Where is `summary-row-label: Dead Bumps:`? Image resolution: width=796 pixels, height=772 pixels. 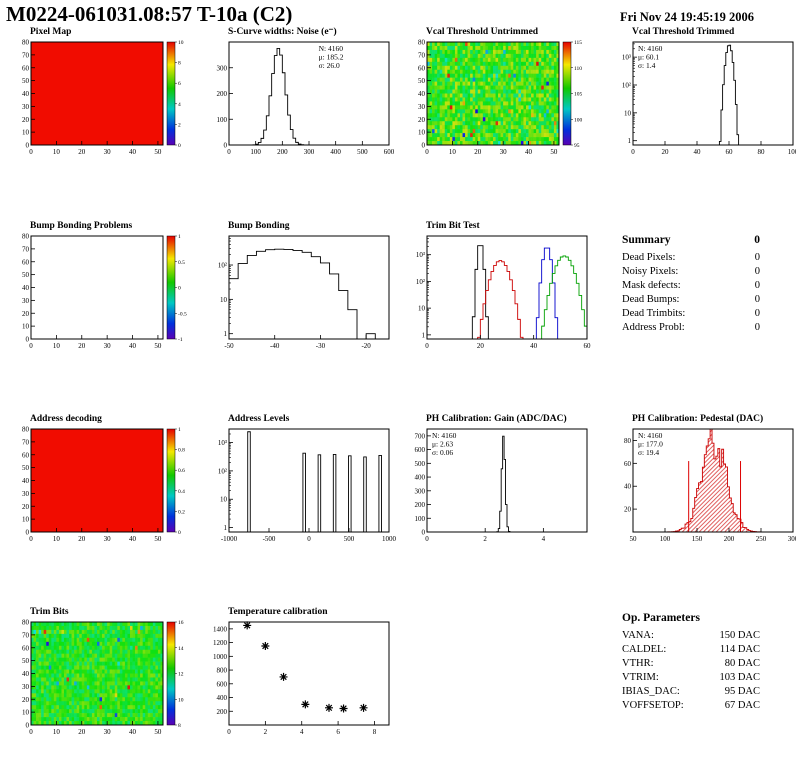
summary-row-label: Dead Bumps: is located at coordinates (651, 299).